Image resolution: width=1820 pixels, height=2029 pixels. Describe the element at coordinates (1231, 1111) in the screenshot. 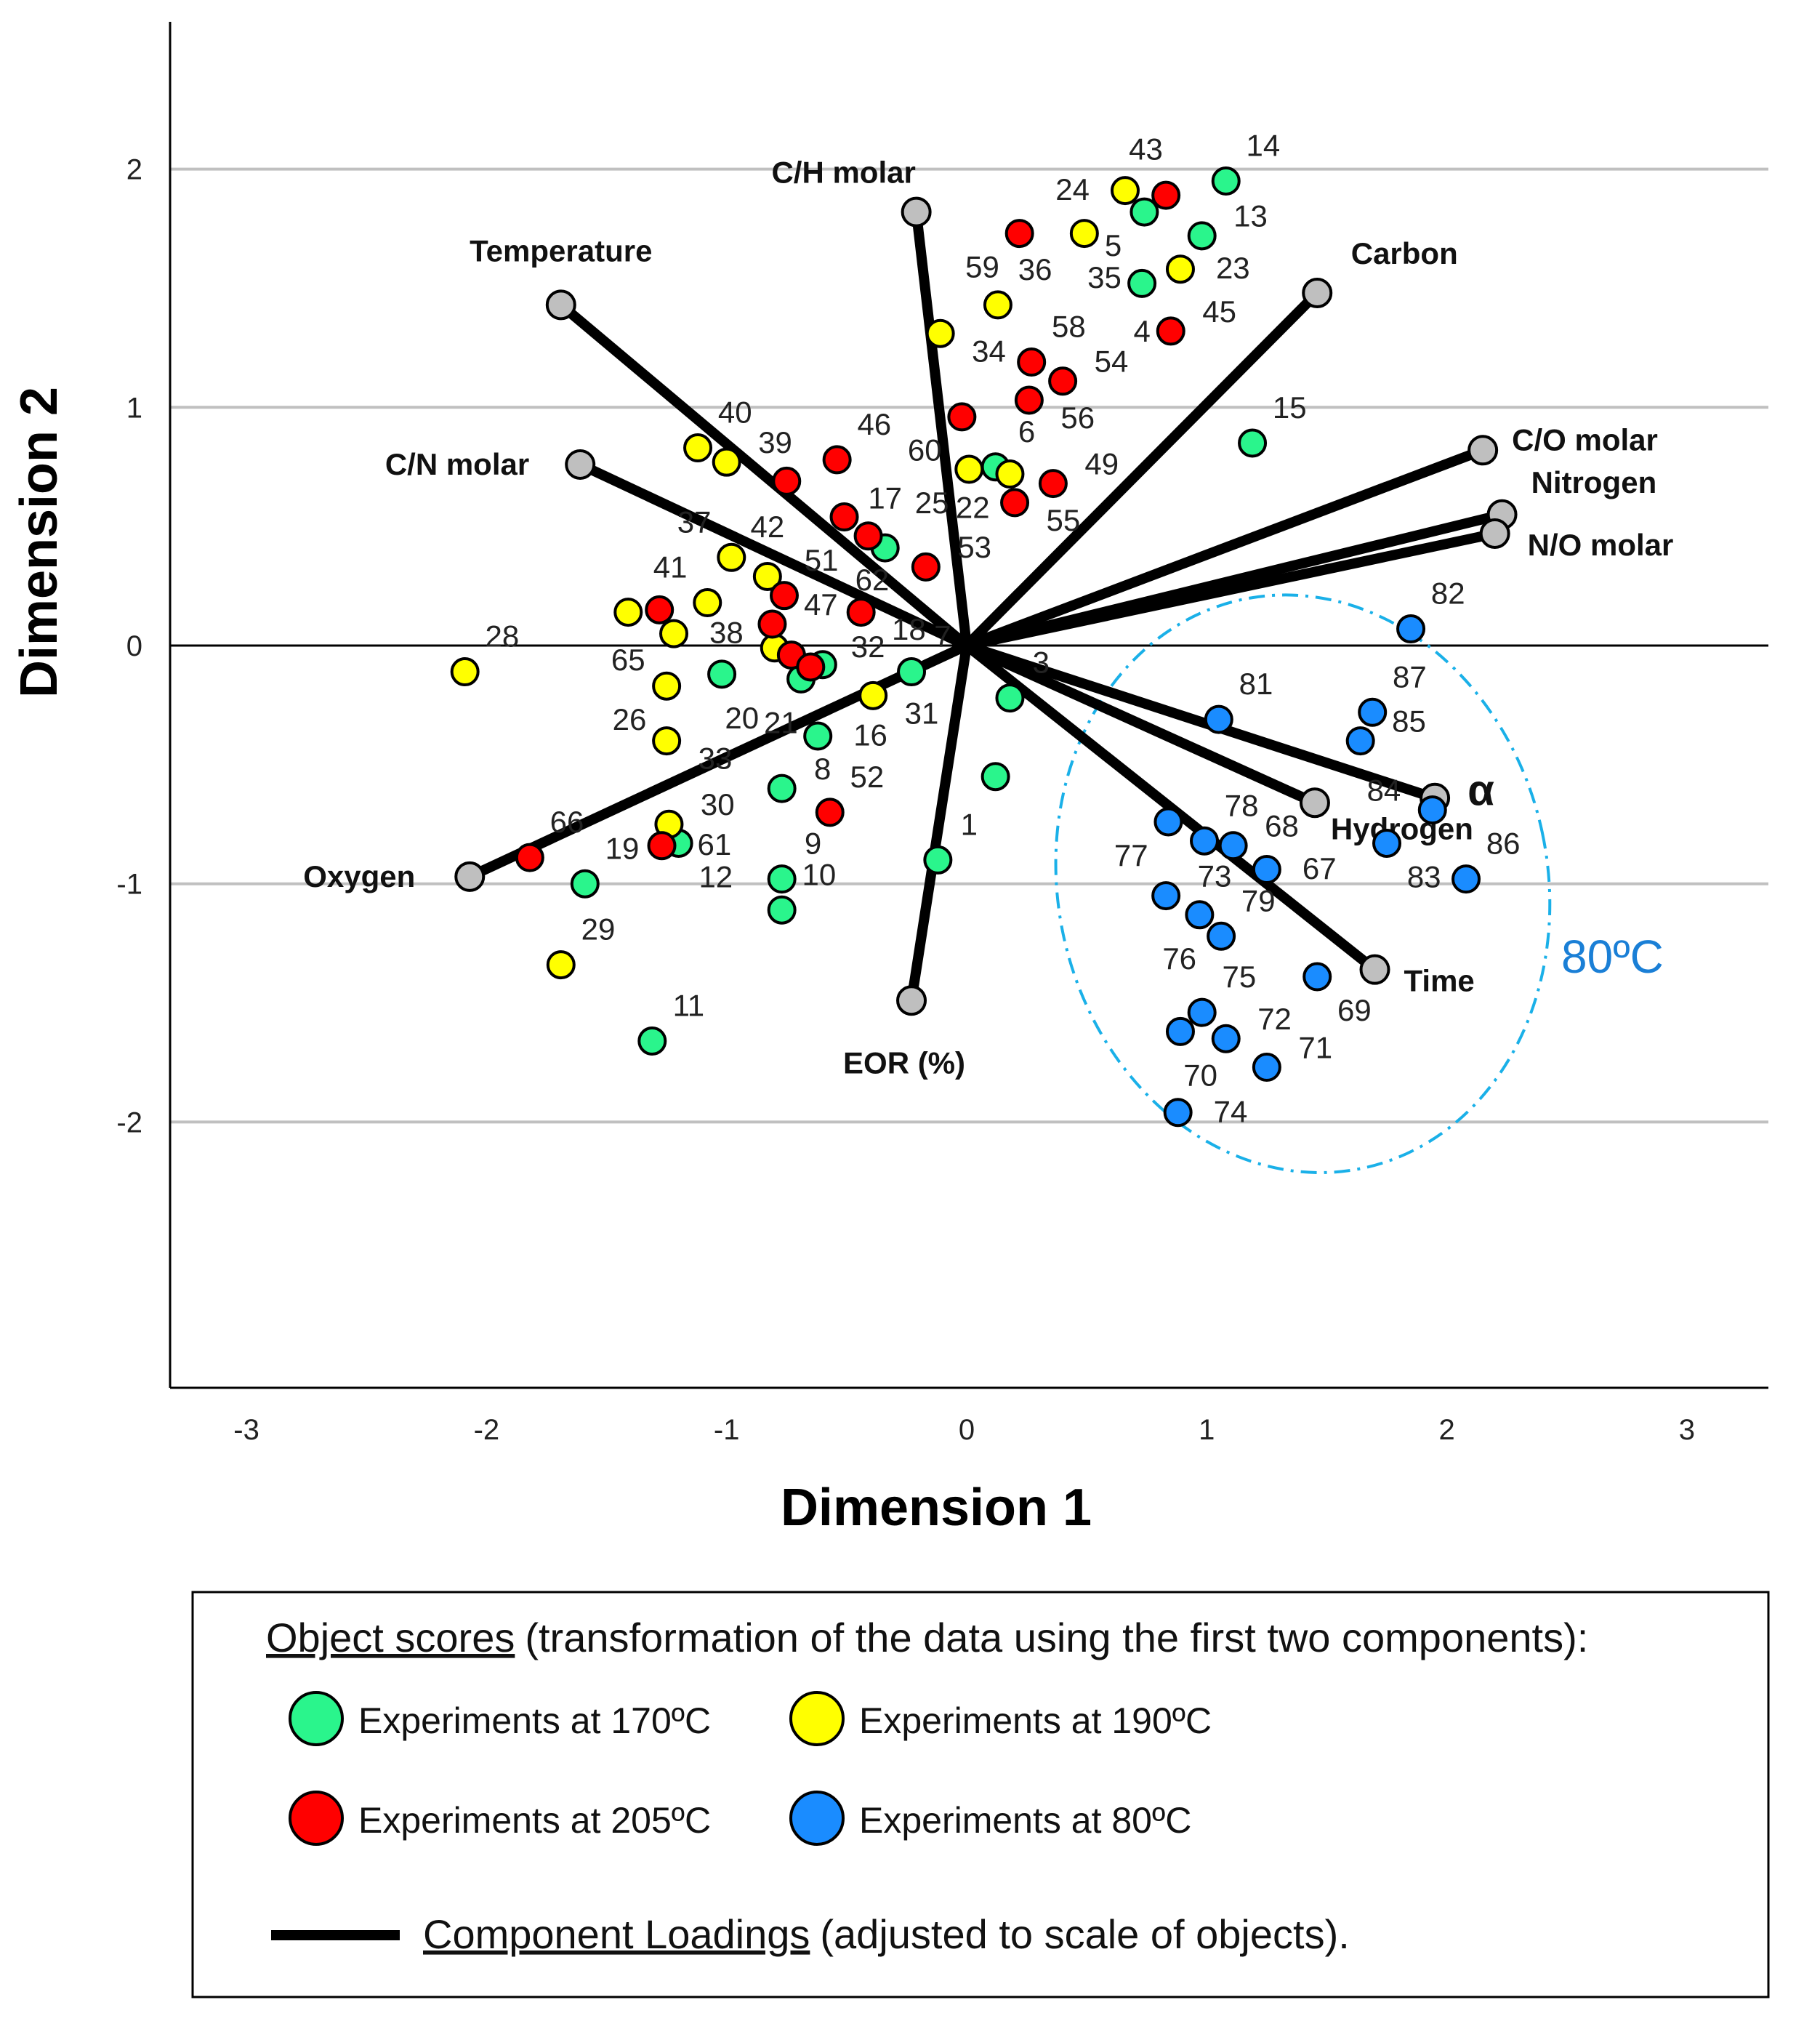

I see `data-label: 74` at that location.